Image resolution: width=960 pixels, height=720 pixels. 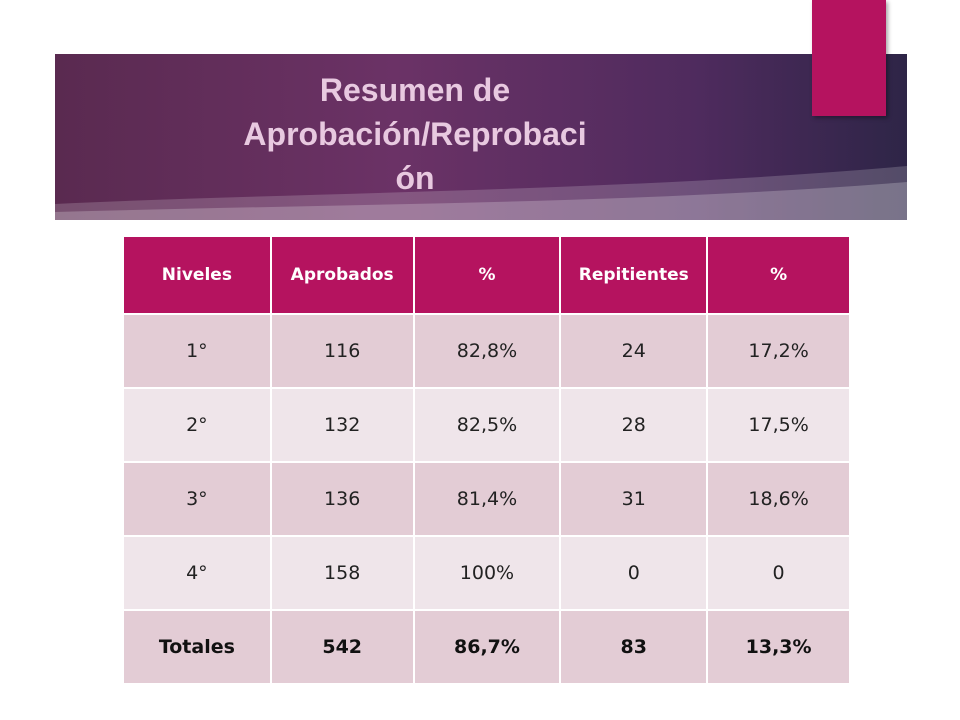 What do you see at coordinates (779, 573) in the screenshot?
I see `cell-repitientes-percent: 0` at bounding box center [779, 573].